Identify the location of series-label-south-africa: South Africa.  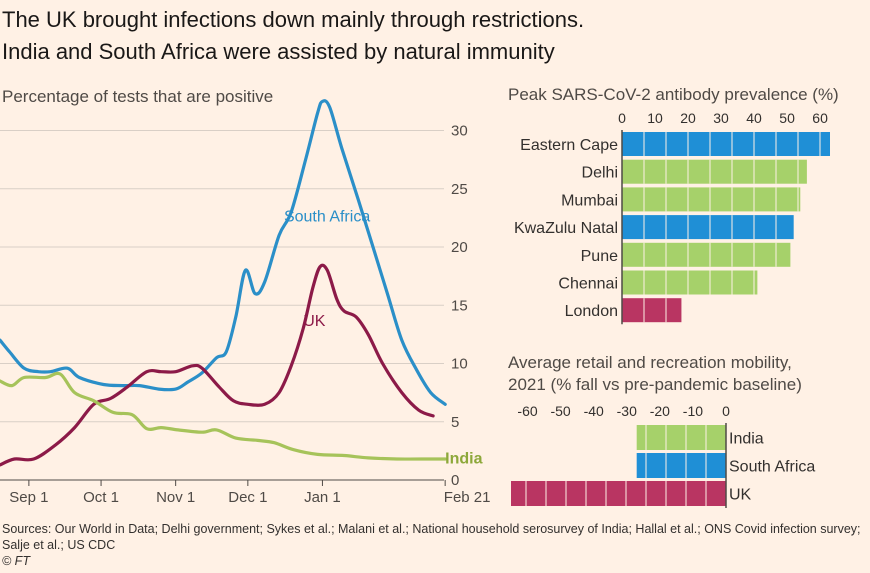
(327, 216).